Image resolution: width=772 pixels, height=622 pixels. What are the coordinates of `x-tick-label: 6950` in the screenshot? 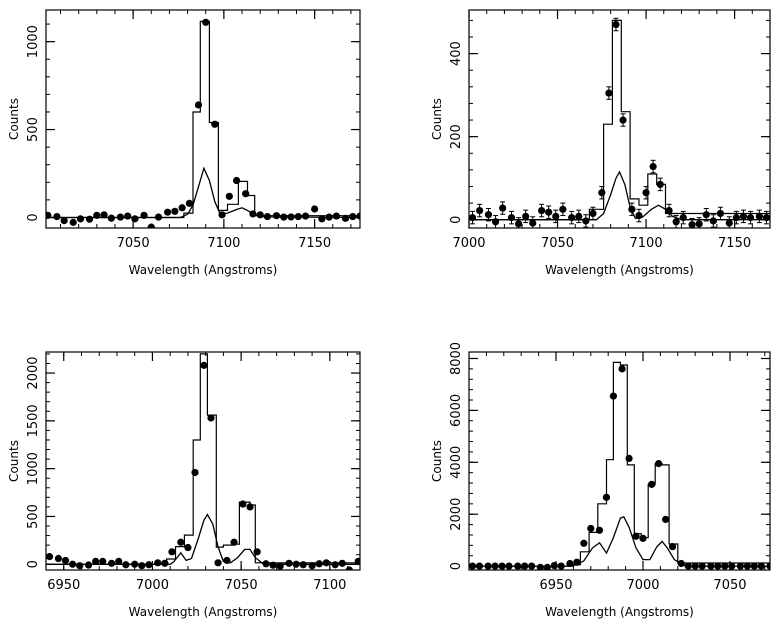 It's located at (555, 585).